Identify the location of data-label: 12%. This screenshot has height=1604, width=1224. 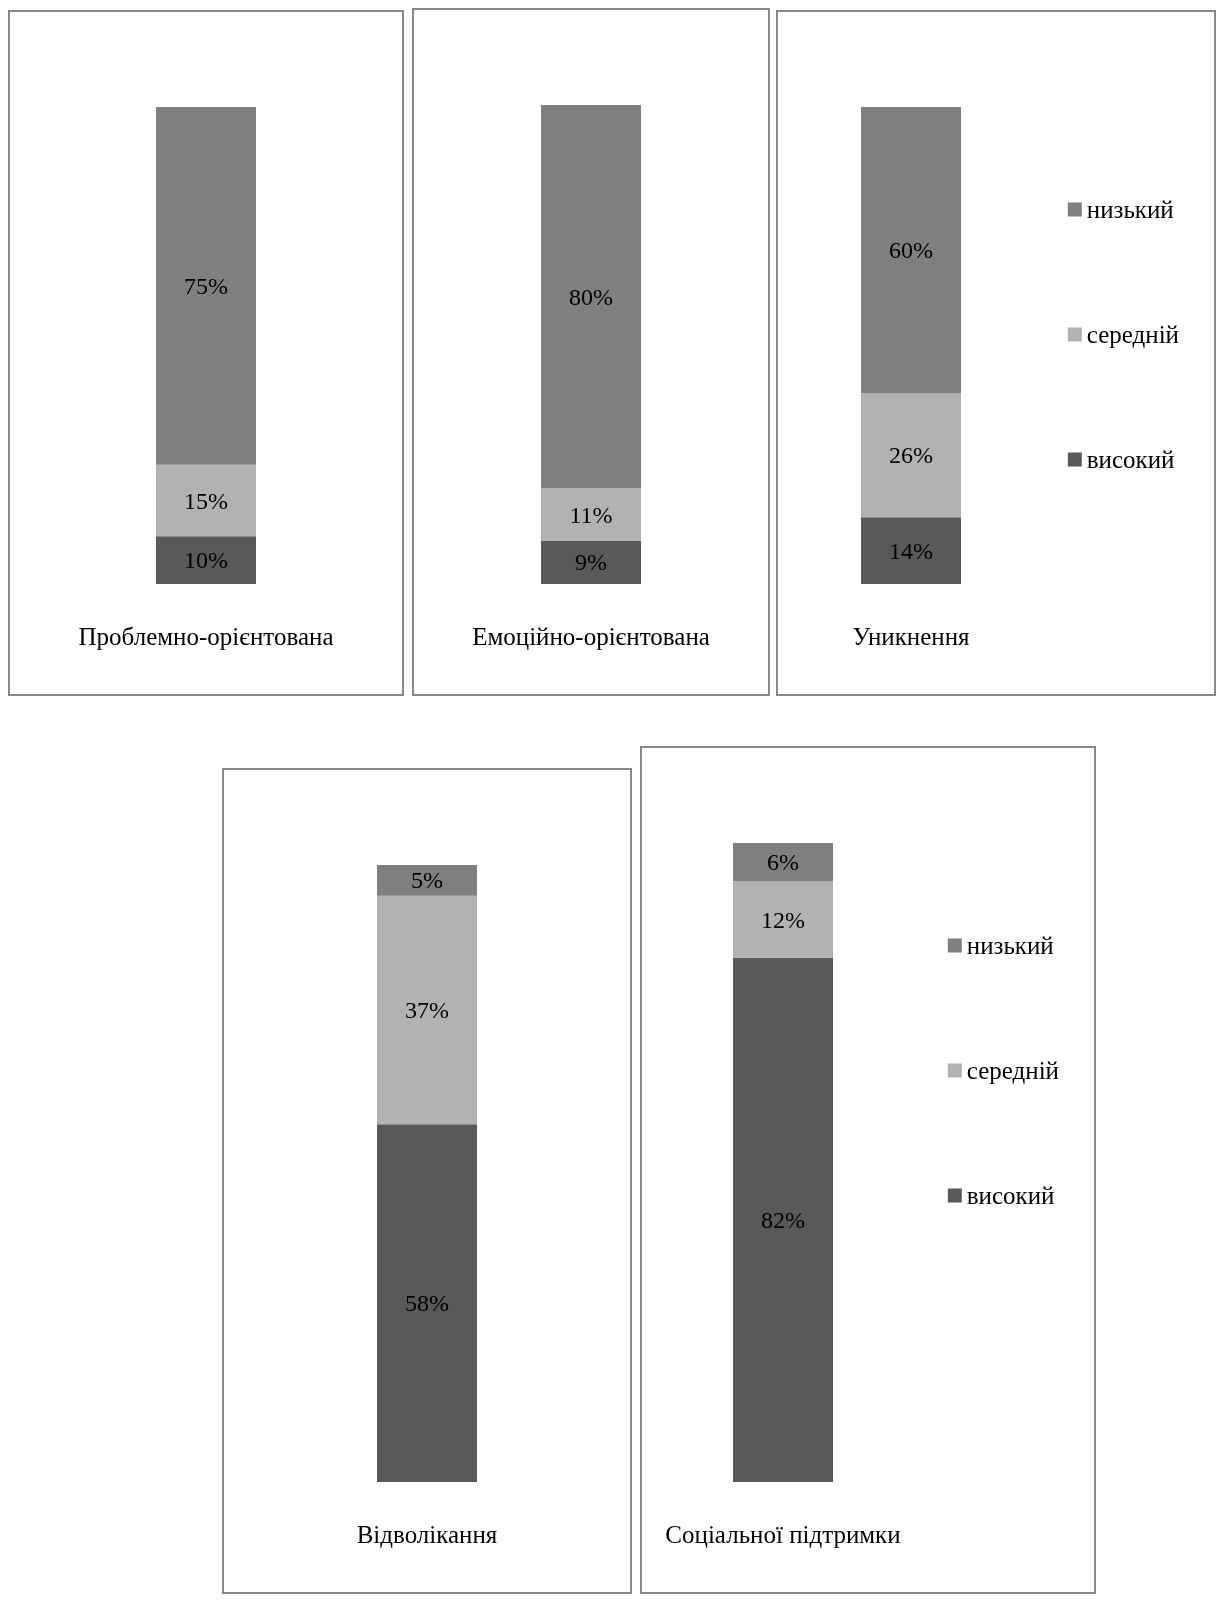
(783, 919).